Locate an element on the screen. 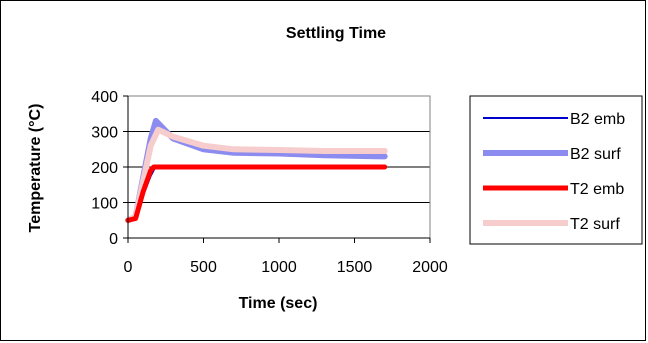 The image size is (648, 343). legend-box is located at coordinates (556, 170).